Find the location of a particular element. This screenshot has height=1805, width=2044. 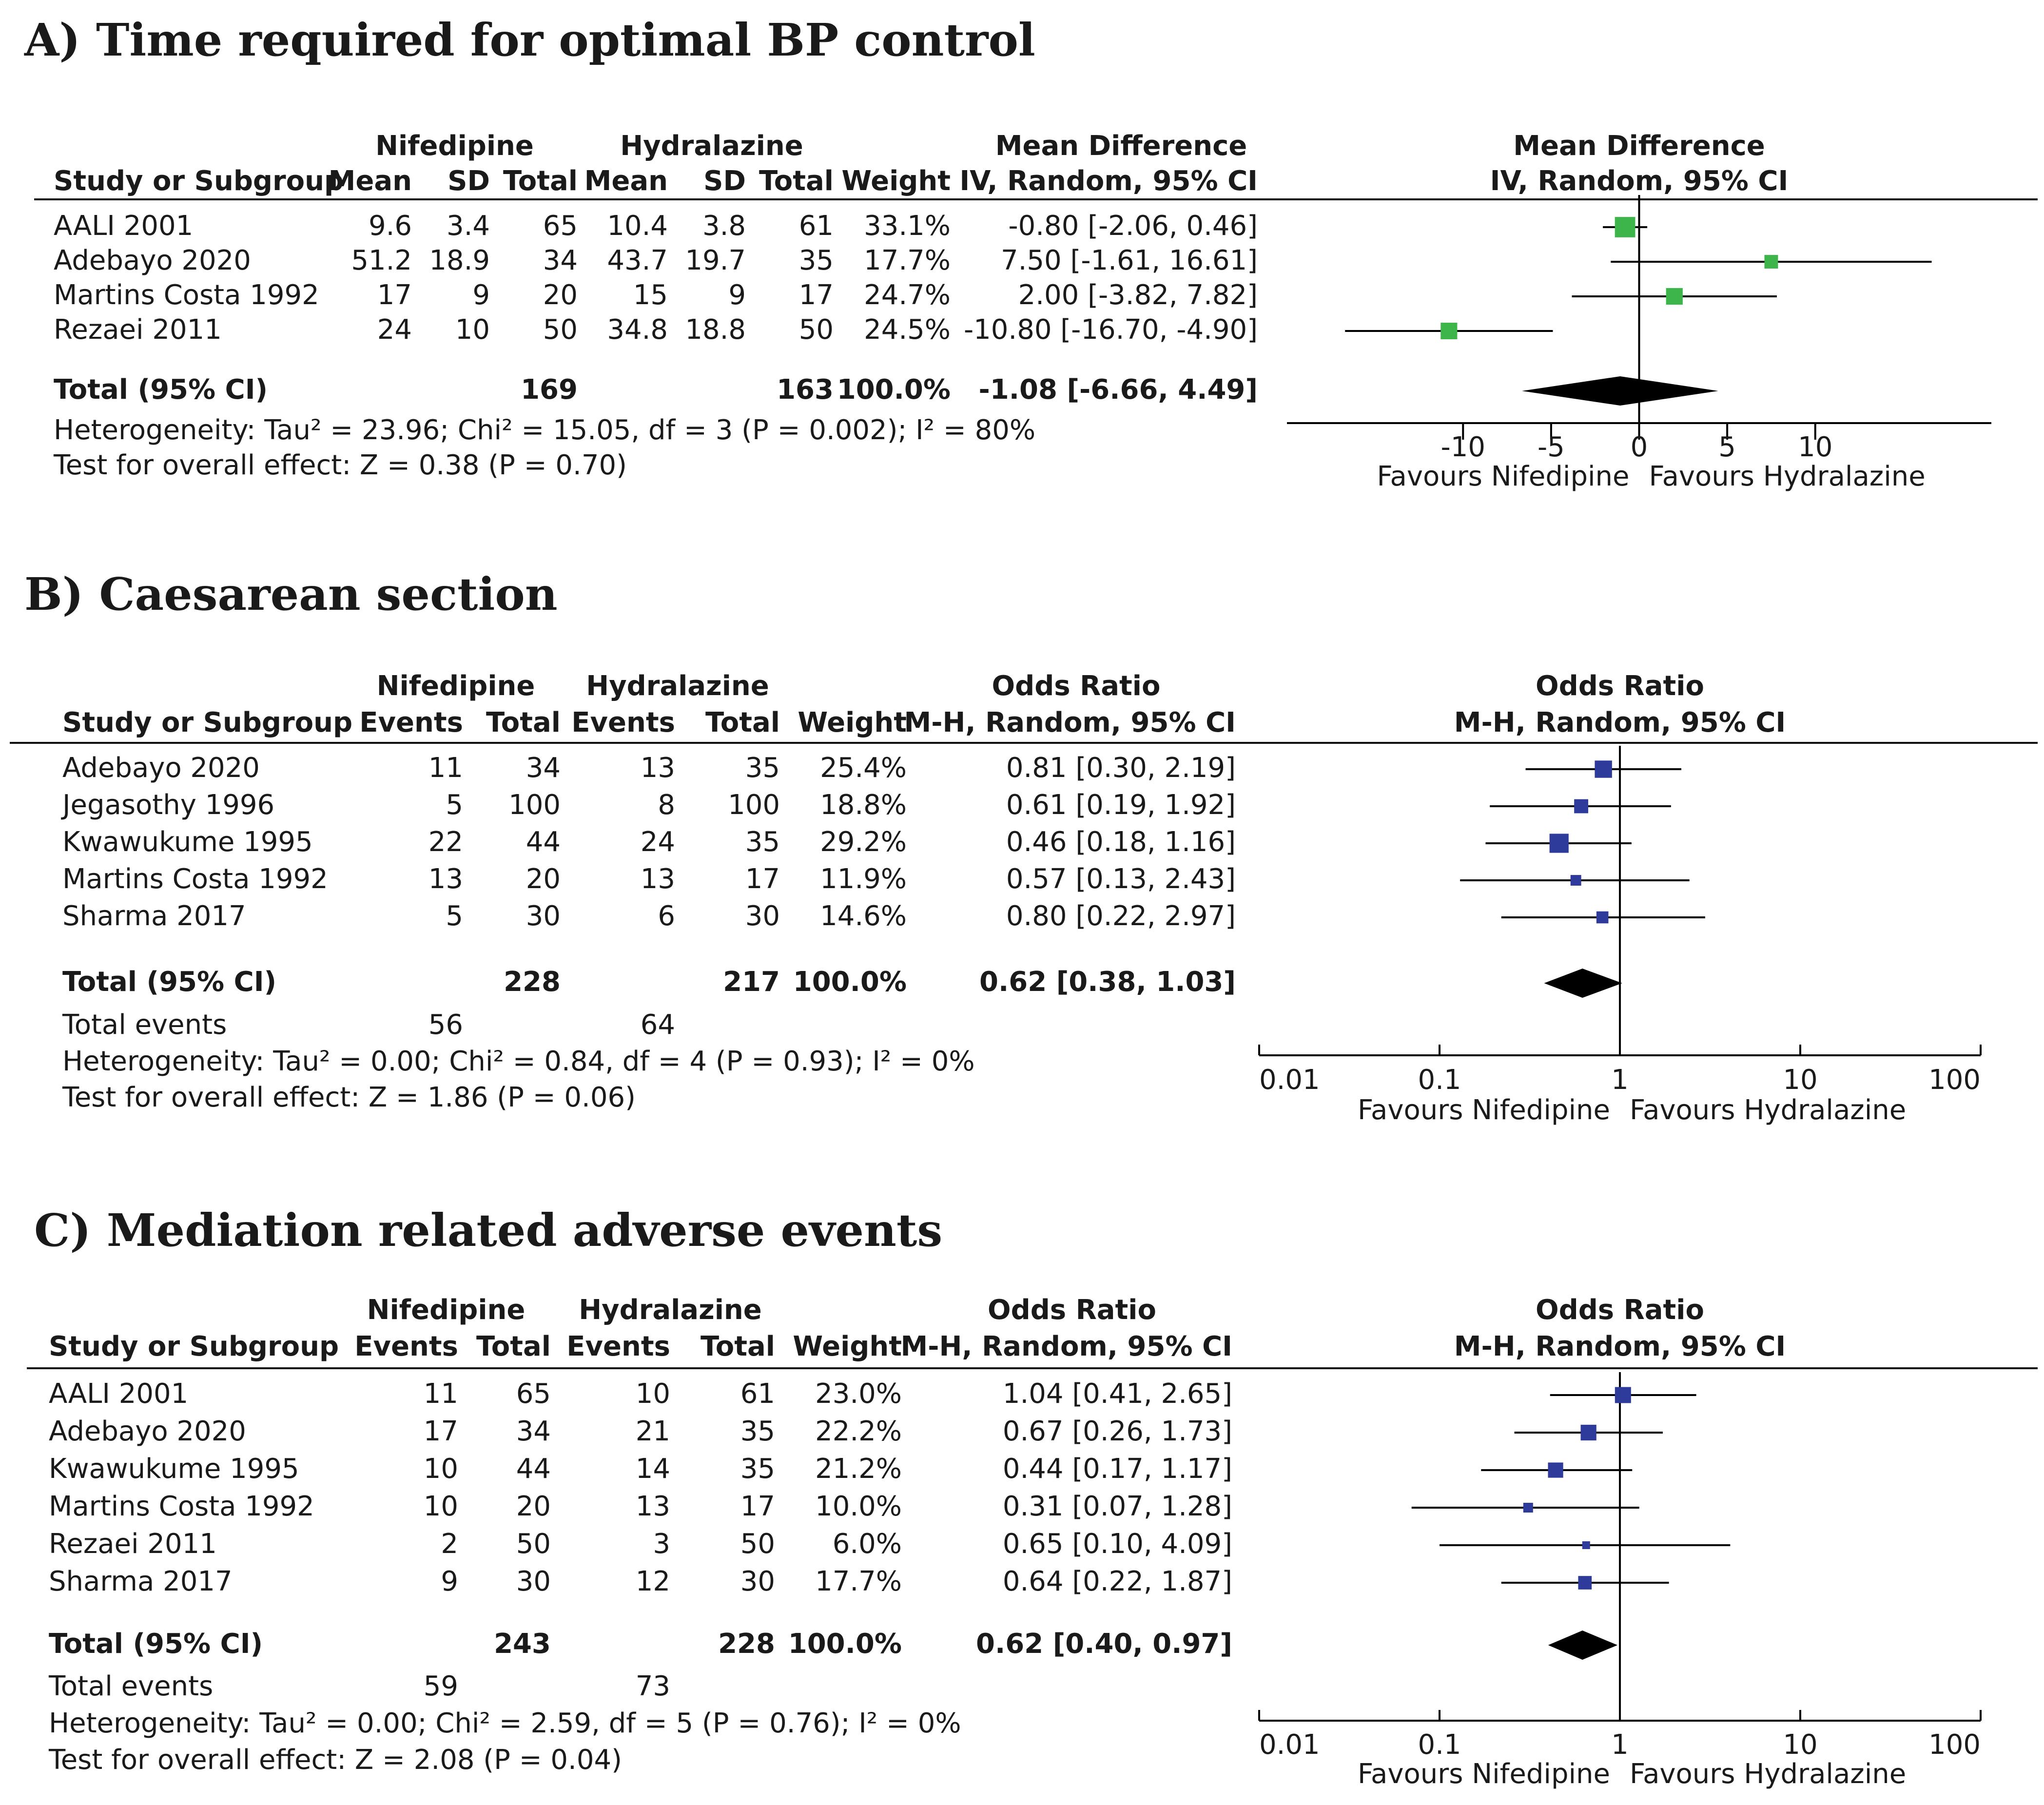

study-c1: 13 is located at coordinates (445, 879).